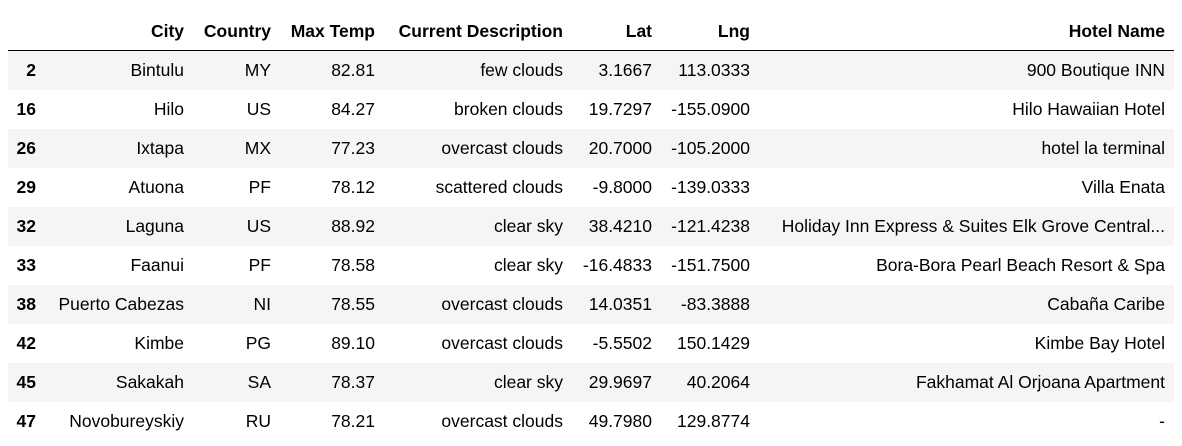 The width and height of the screenshot is (1182, 446). What do you see at coordinates (710, 186) in the screenshot?
I see `cell-lng: -139.0333` at bounding box center [710, 186].